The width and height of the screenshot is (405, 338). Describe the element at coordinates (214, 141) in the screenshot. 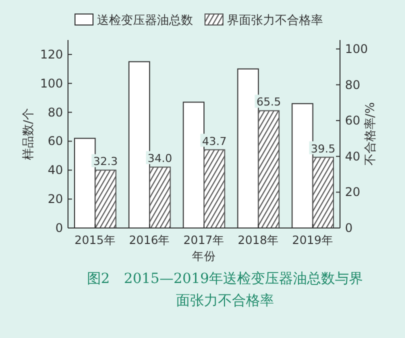

I see `data-label: 43.7` at that location.